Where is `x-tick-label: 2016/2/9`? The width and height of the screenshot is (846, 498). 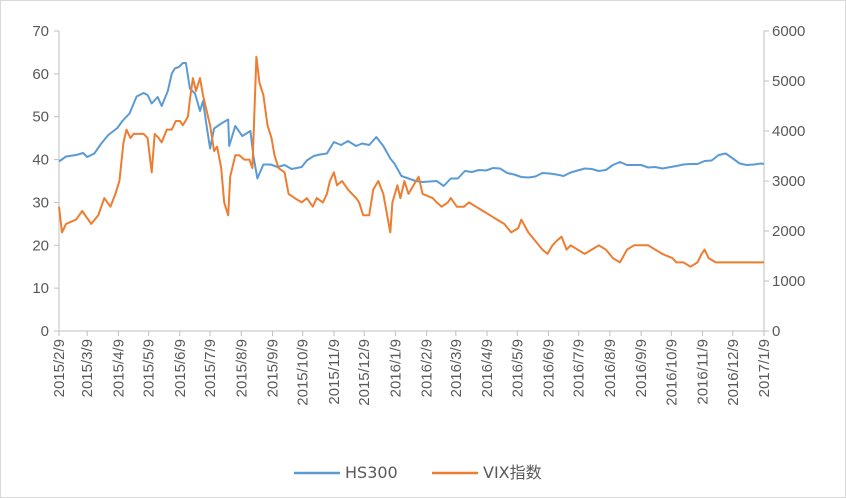
x-tick-label: 2016/2/9 is located at coordinates (427, 368).